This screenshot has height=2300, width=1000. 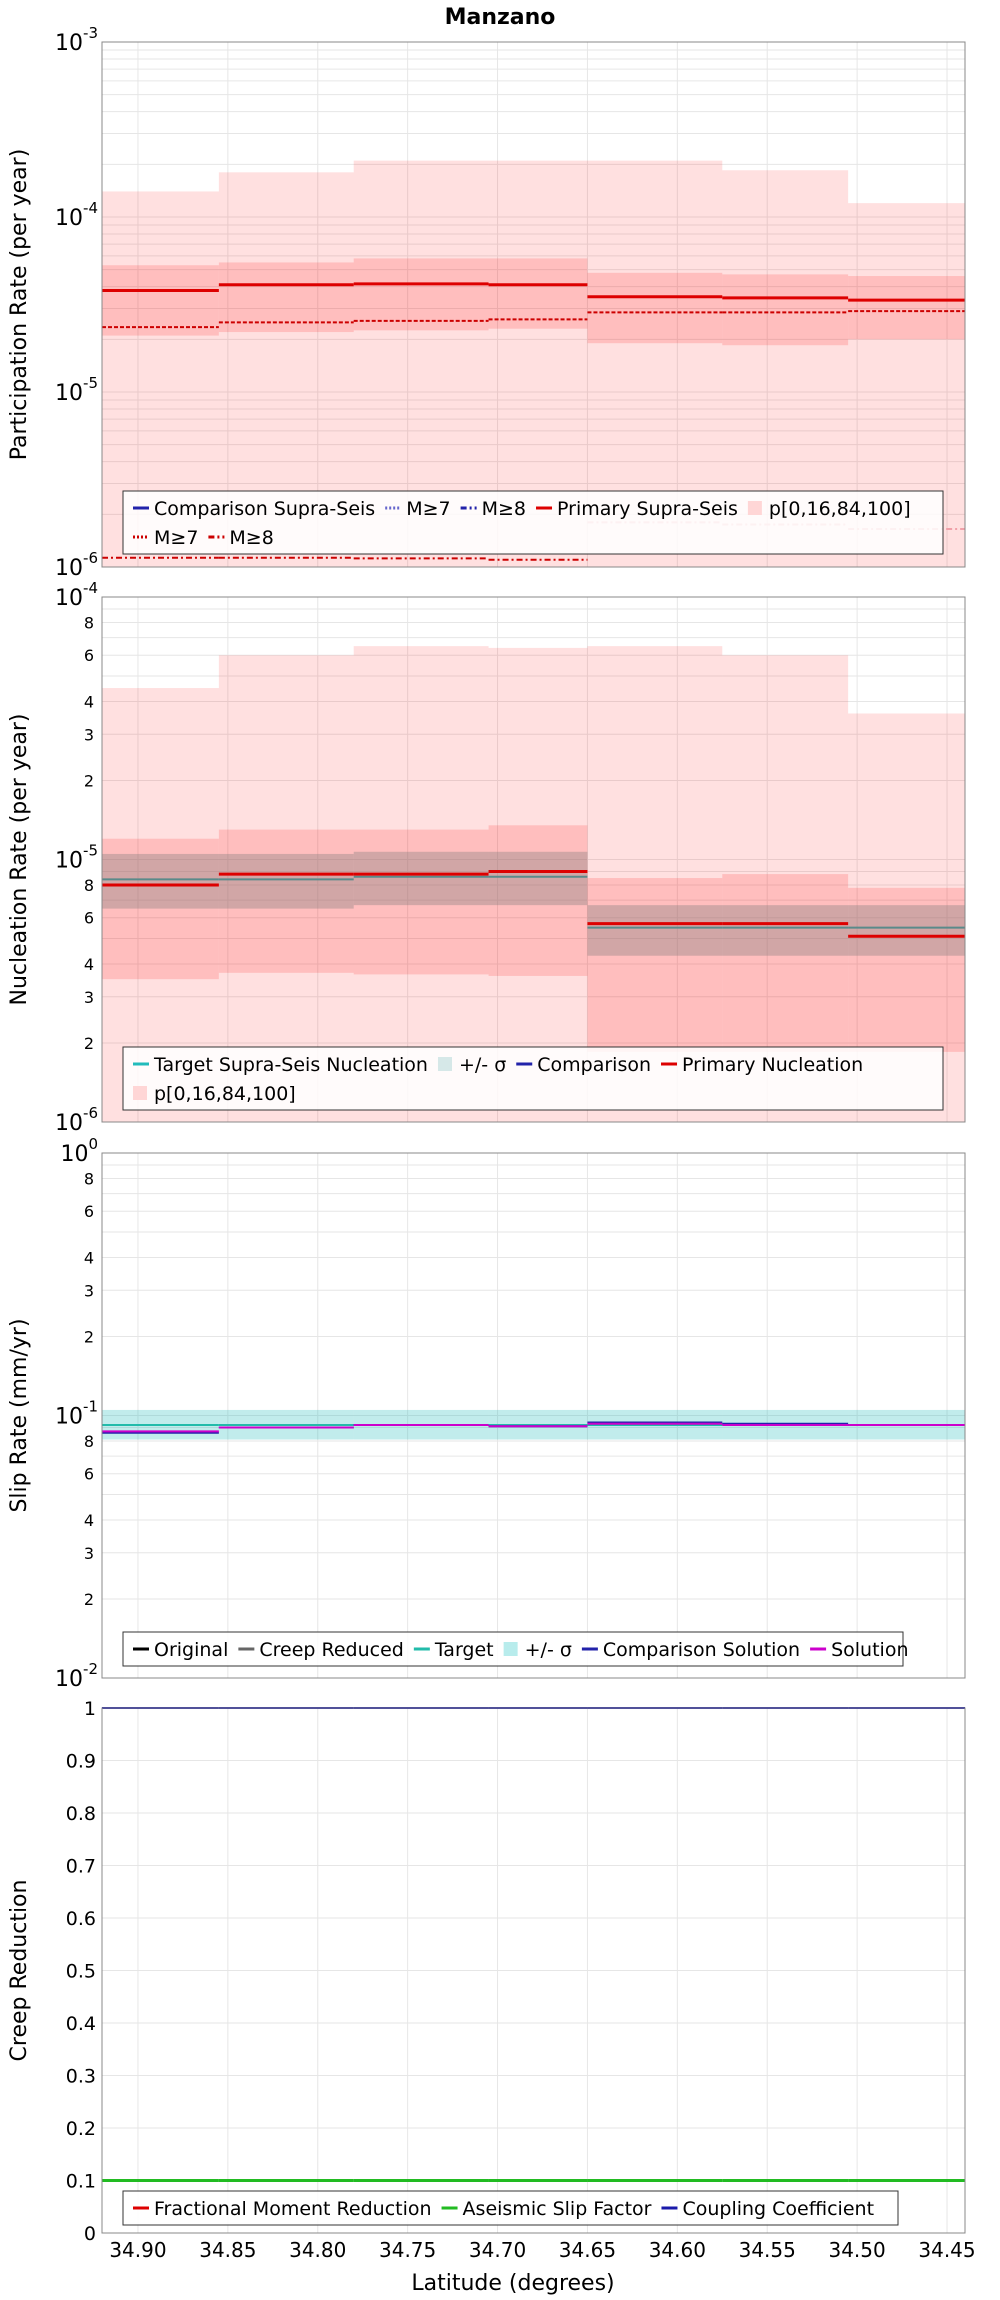 What do you see at coordinates (587, 2250) in the screenshot?
I see `x-tick-label: 34.65` at bounding box center [587, 2250].